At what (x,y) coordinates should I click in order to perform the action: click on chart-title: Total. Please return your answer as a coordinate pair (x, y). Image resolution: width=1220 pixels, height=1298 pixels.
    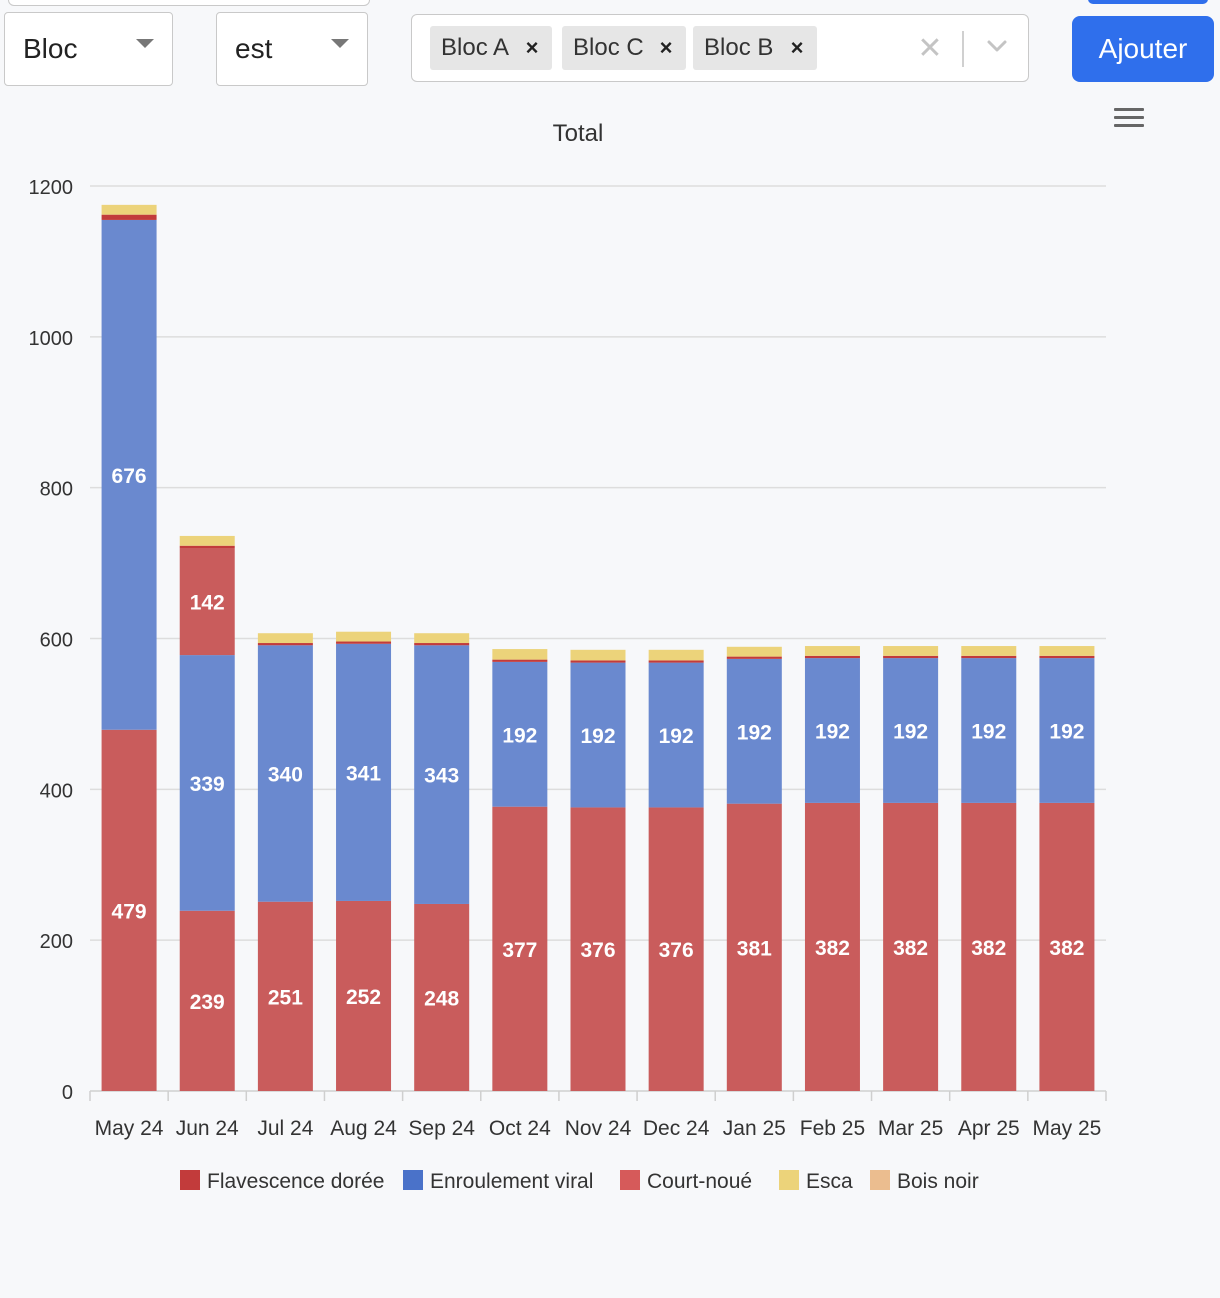
    Looking at the image, I should click on (578, 133).